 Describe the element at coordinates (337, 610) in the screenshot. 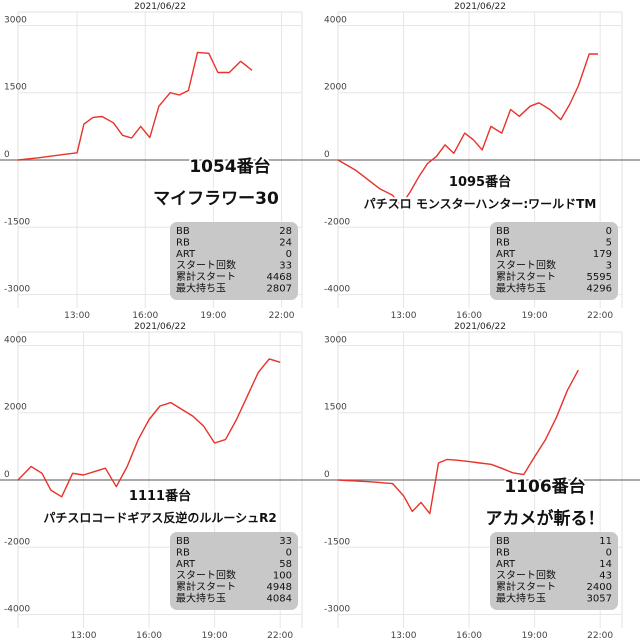

I see `y-tick-label: -3000` at that location.